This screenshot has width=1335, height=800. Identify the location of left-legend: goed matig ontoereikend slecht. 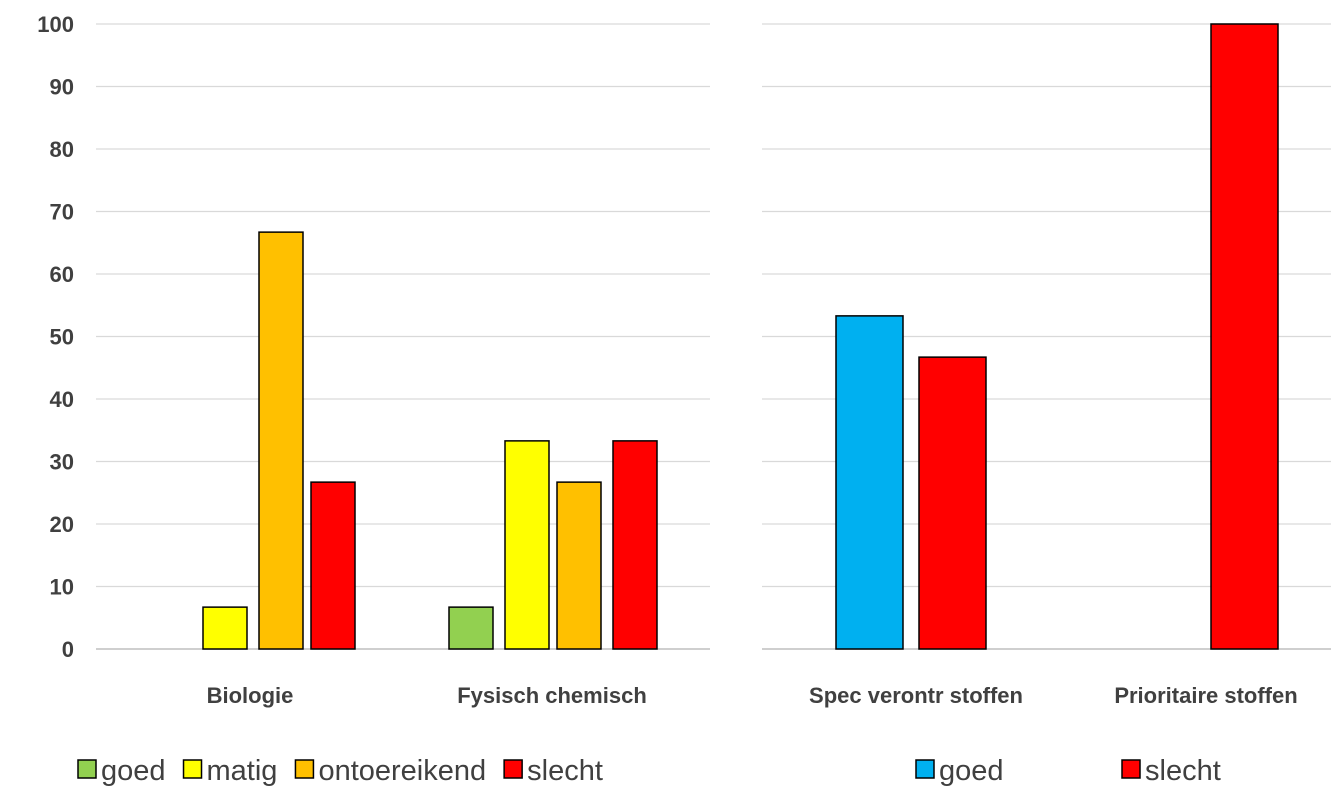
(340, 771).